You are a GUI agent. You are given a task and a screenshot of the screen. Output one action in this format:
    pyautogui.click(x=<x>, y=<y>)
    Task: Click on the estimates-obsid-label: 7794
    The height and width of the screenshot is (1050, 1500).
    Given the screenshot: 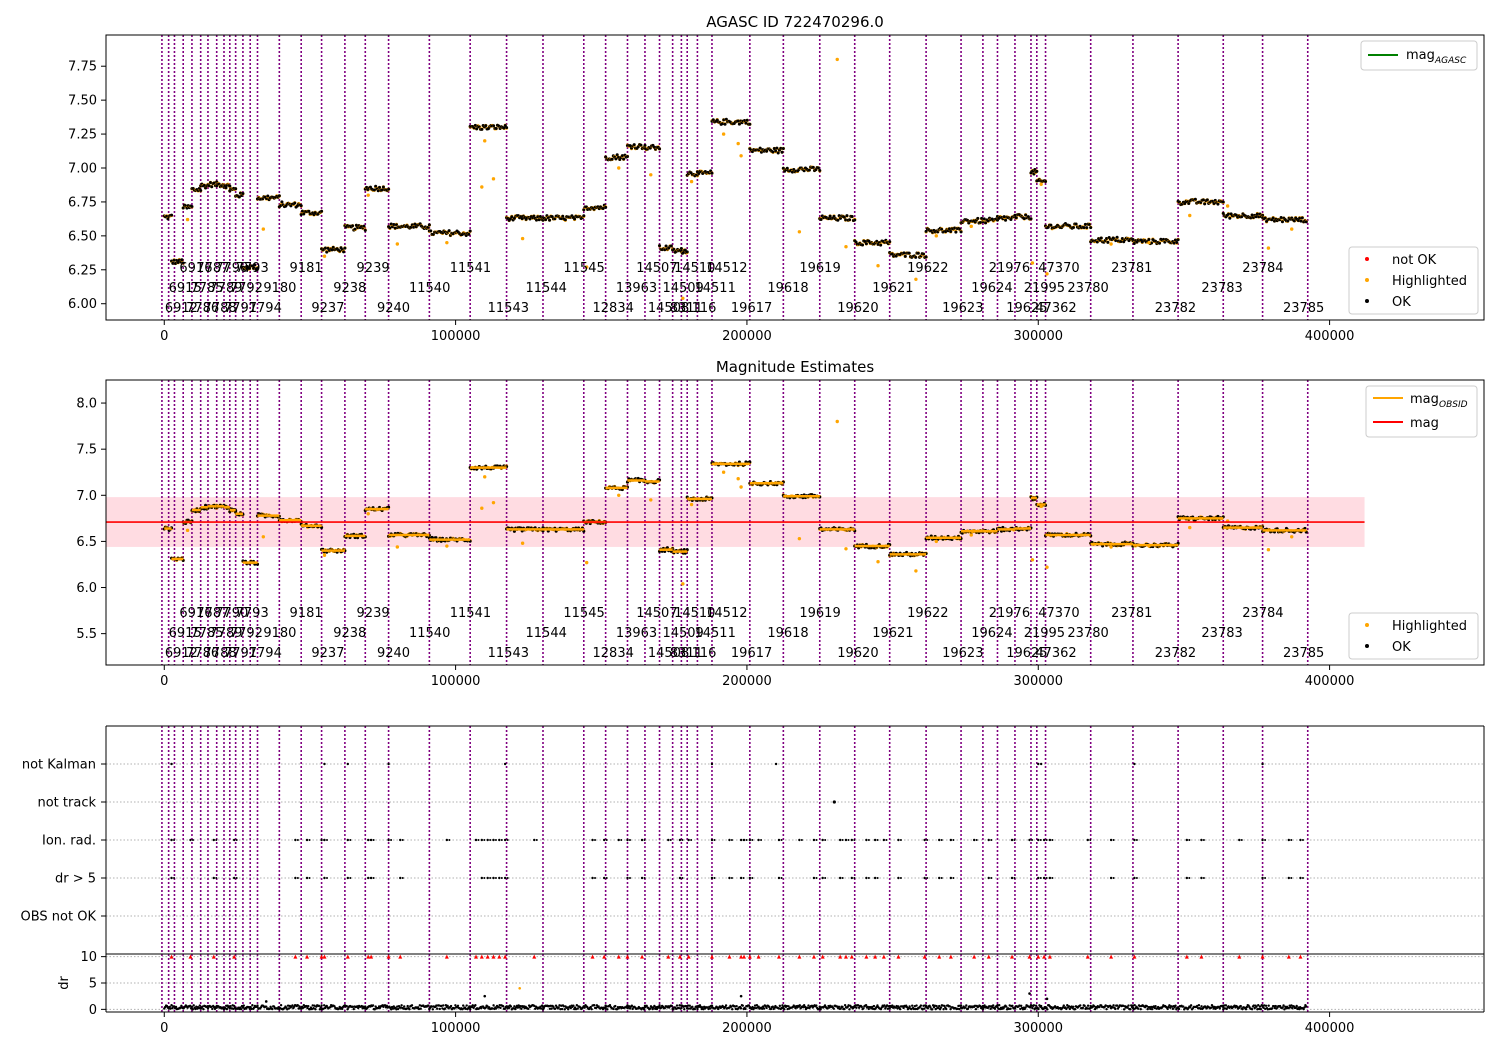 What is the action you would take?
    pyautogui.click(x=265, y=653)
    